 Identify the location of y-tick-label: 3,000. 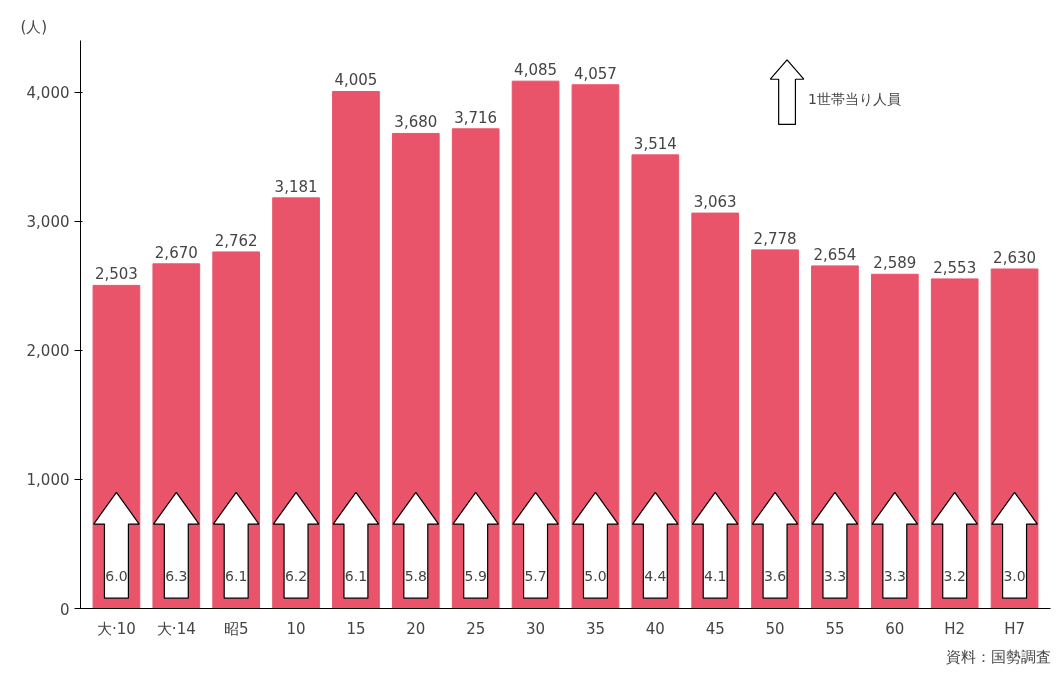
(48, 222).